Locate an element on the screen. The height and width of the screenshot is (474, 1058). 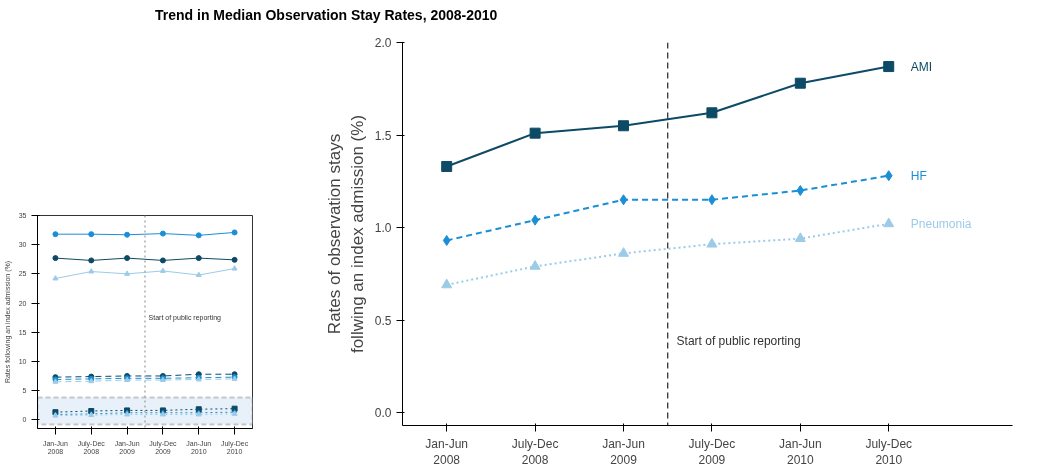
y-axis-title: Rates of observation stays follwing an index admission (%) is located at coordinates (346, 234).